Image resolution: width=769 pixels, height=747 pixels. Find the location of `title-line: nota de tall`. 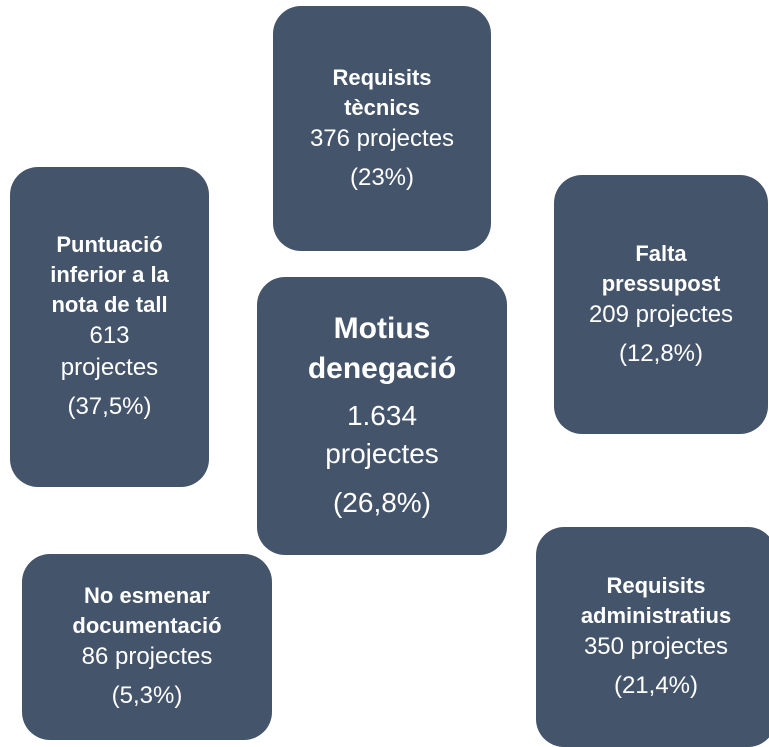

title-line: nota de tall is located at coordinates (109, 304).